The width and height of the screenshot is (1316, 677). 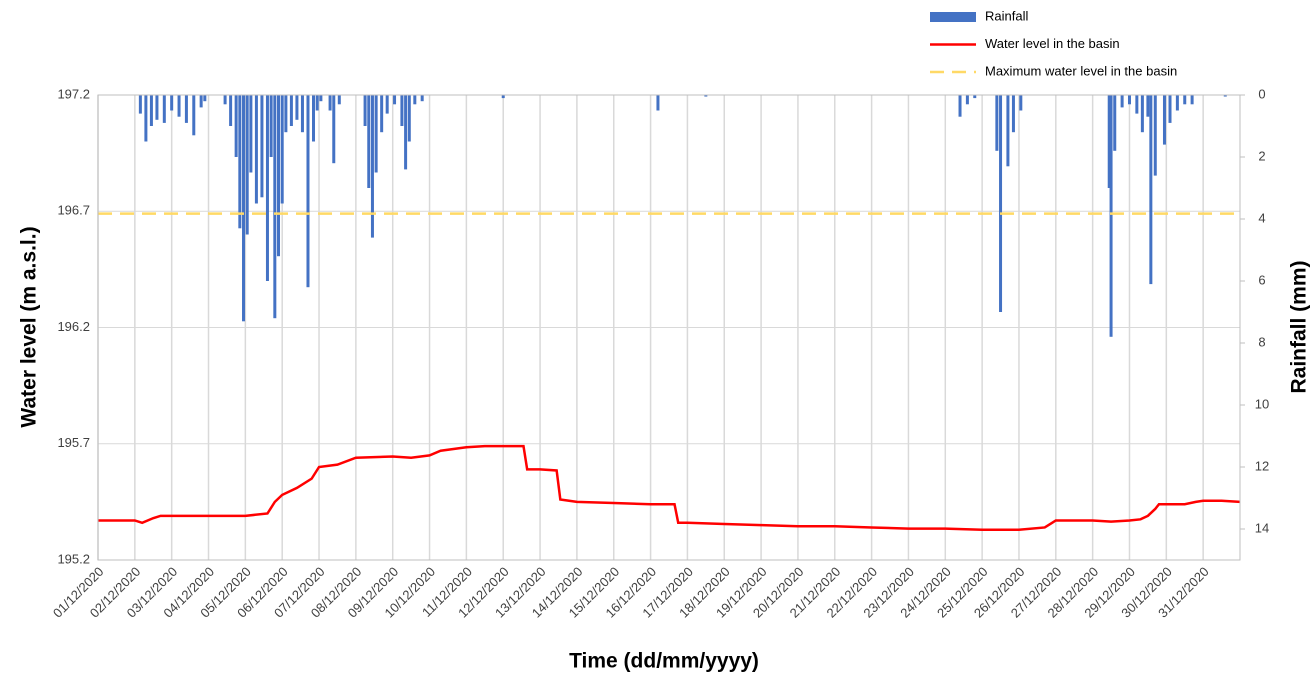 What do you see at coordinates (73, 442) in the screenshot?
I see `y-tick-label: 195.7` at bounding box center [73, 442].